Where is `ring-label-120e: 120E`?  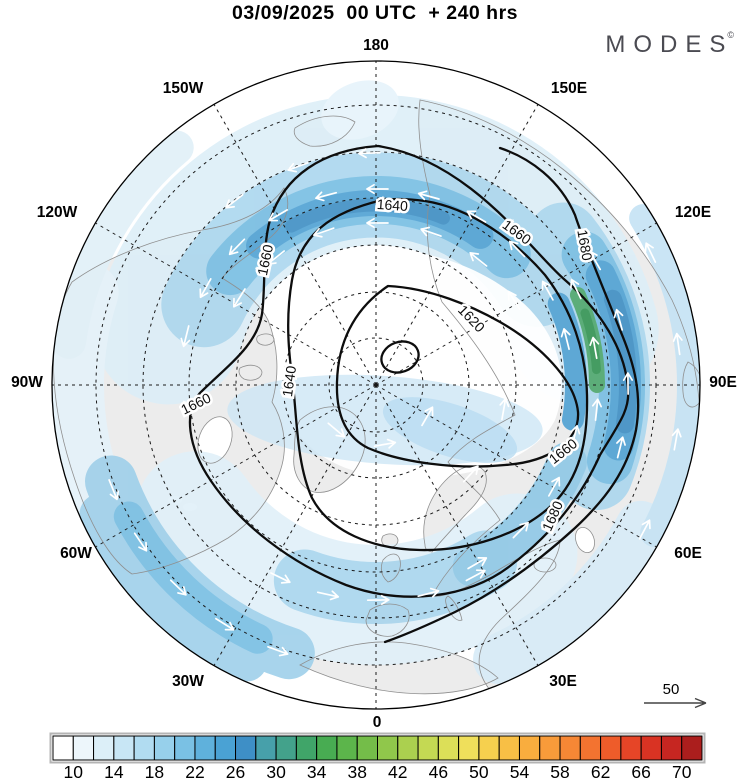 ring-label-120e: 120E is located at coordinates (693, 212).